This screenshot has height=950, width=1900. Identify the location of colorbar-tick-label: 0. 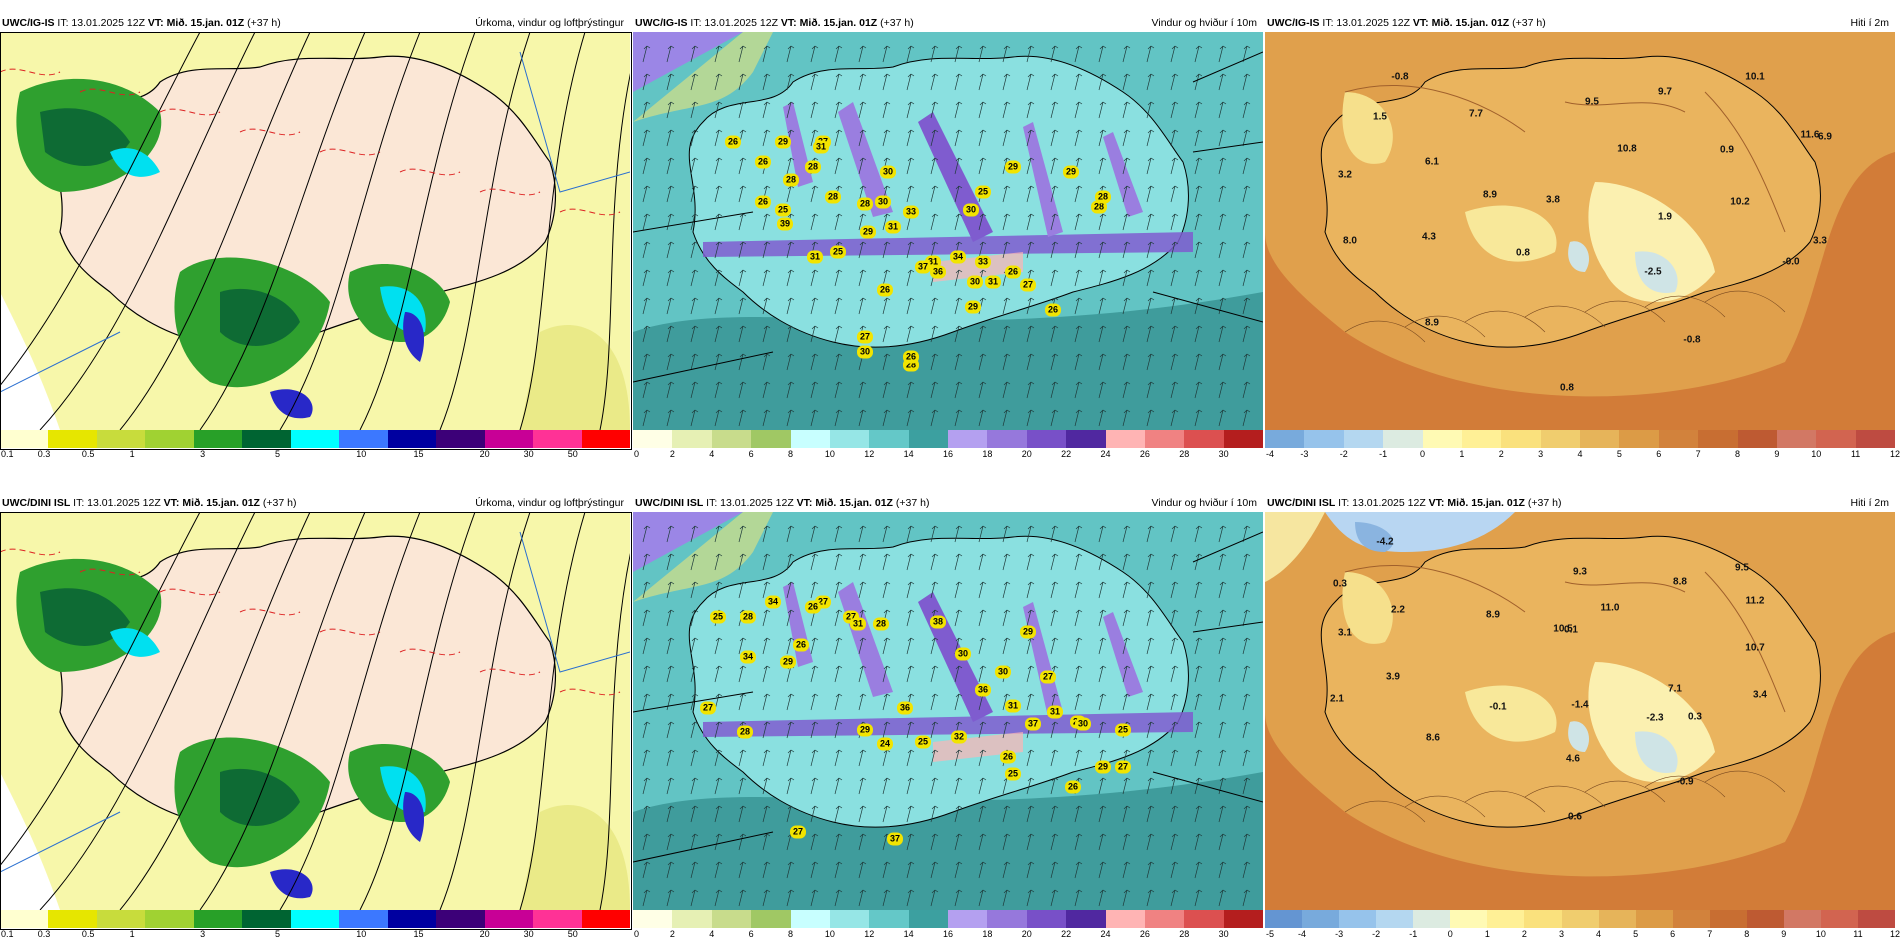
(1422, 454).